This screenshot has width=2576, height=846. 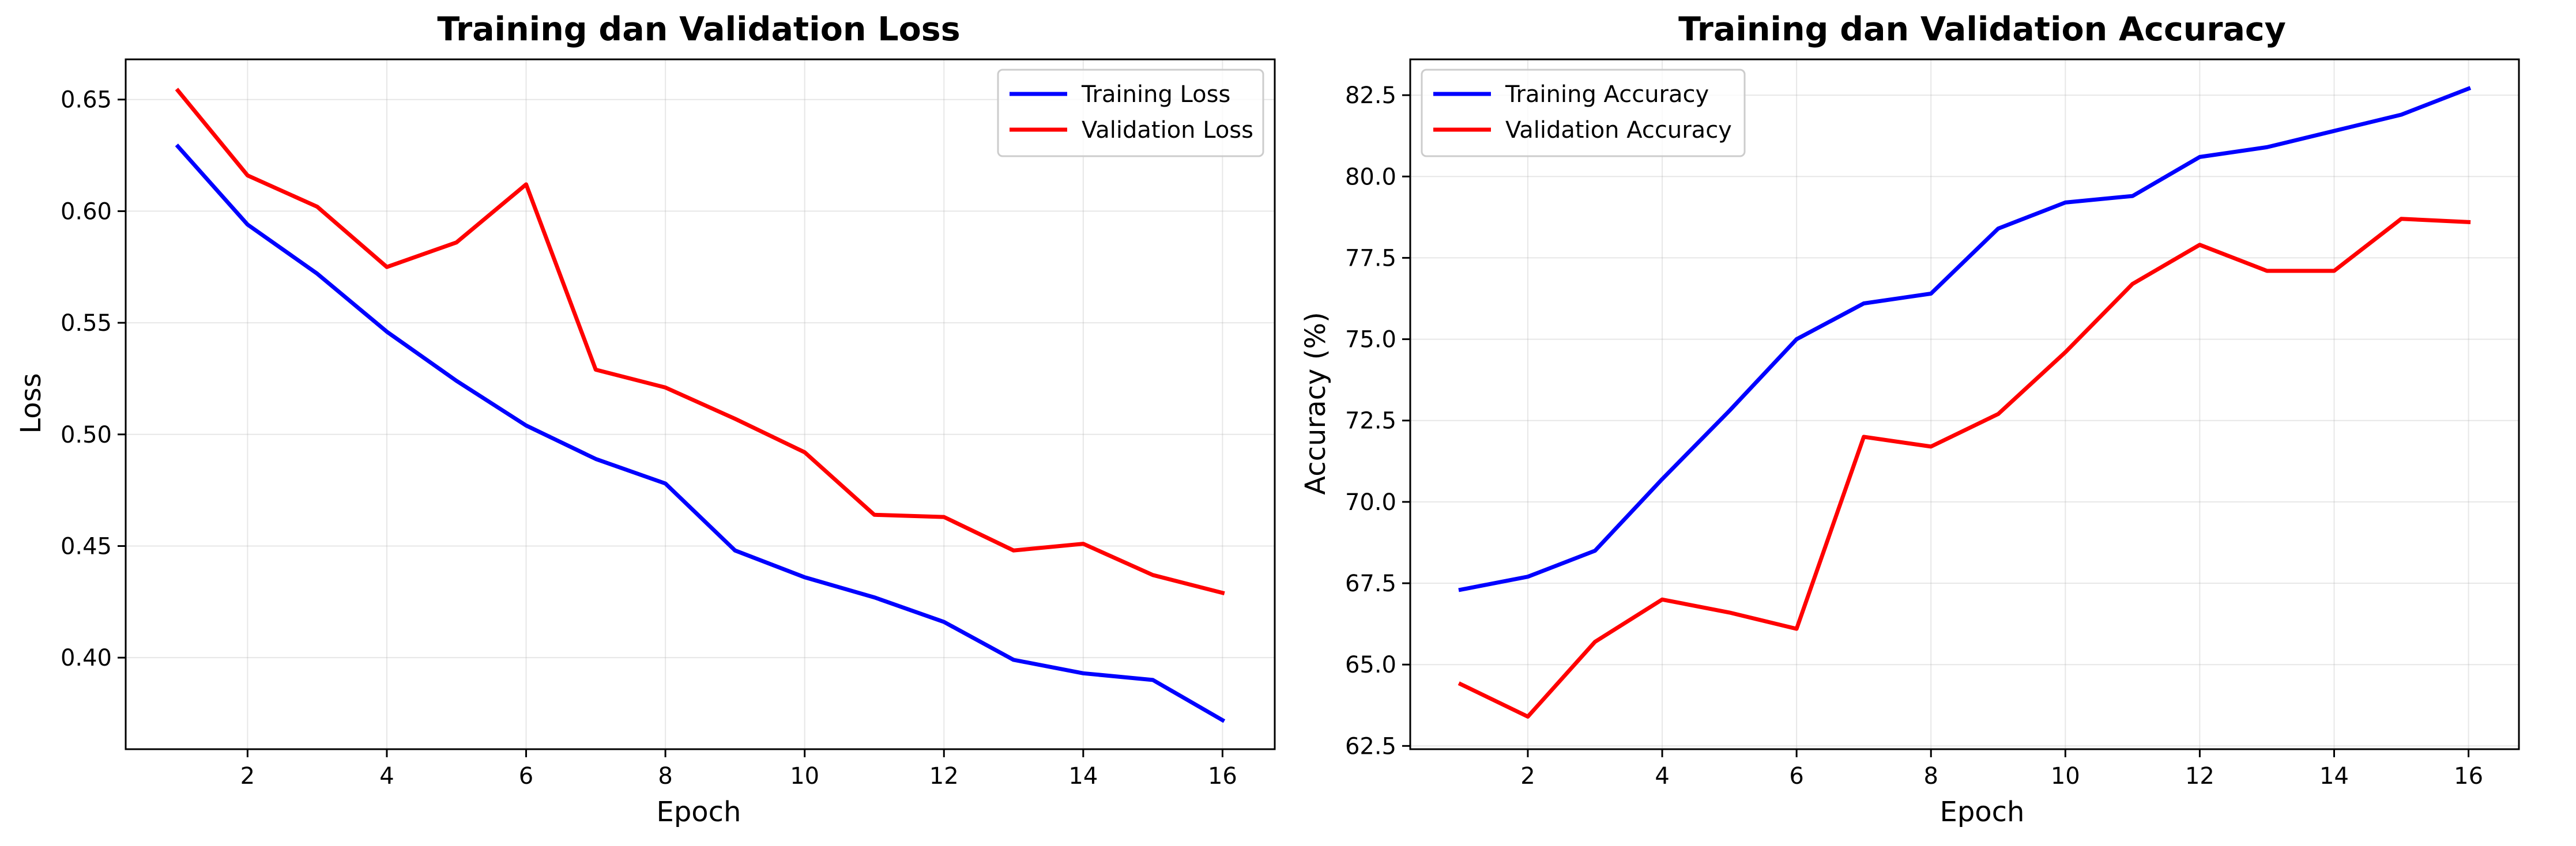 What do you see at coordinates (1370, 746) in the screenshot?
I see `accuracy-y-tick-label: 62.5` at bounding box center [1370, 746].